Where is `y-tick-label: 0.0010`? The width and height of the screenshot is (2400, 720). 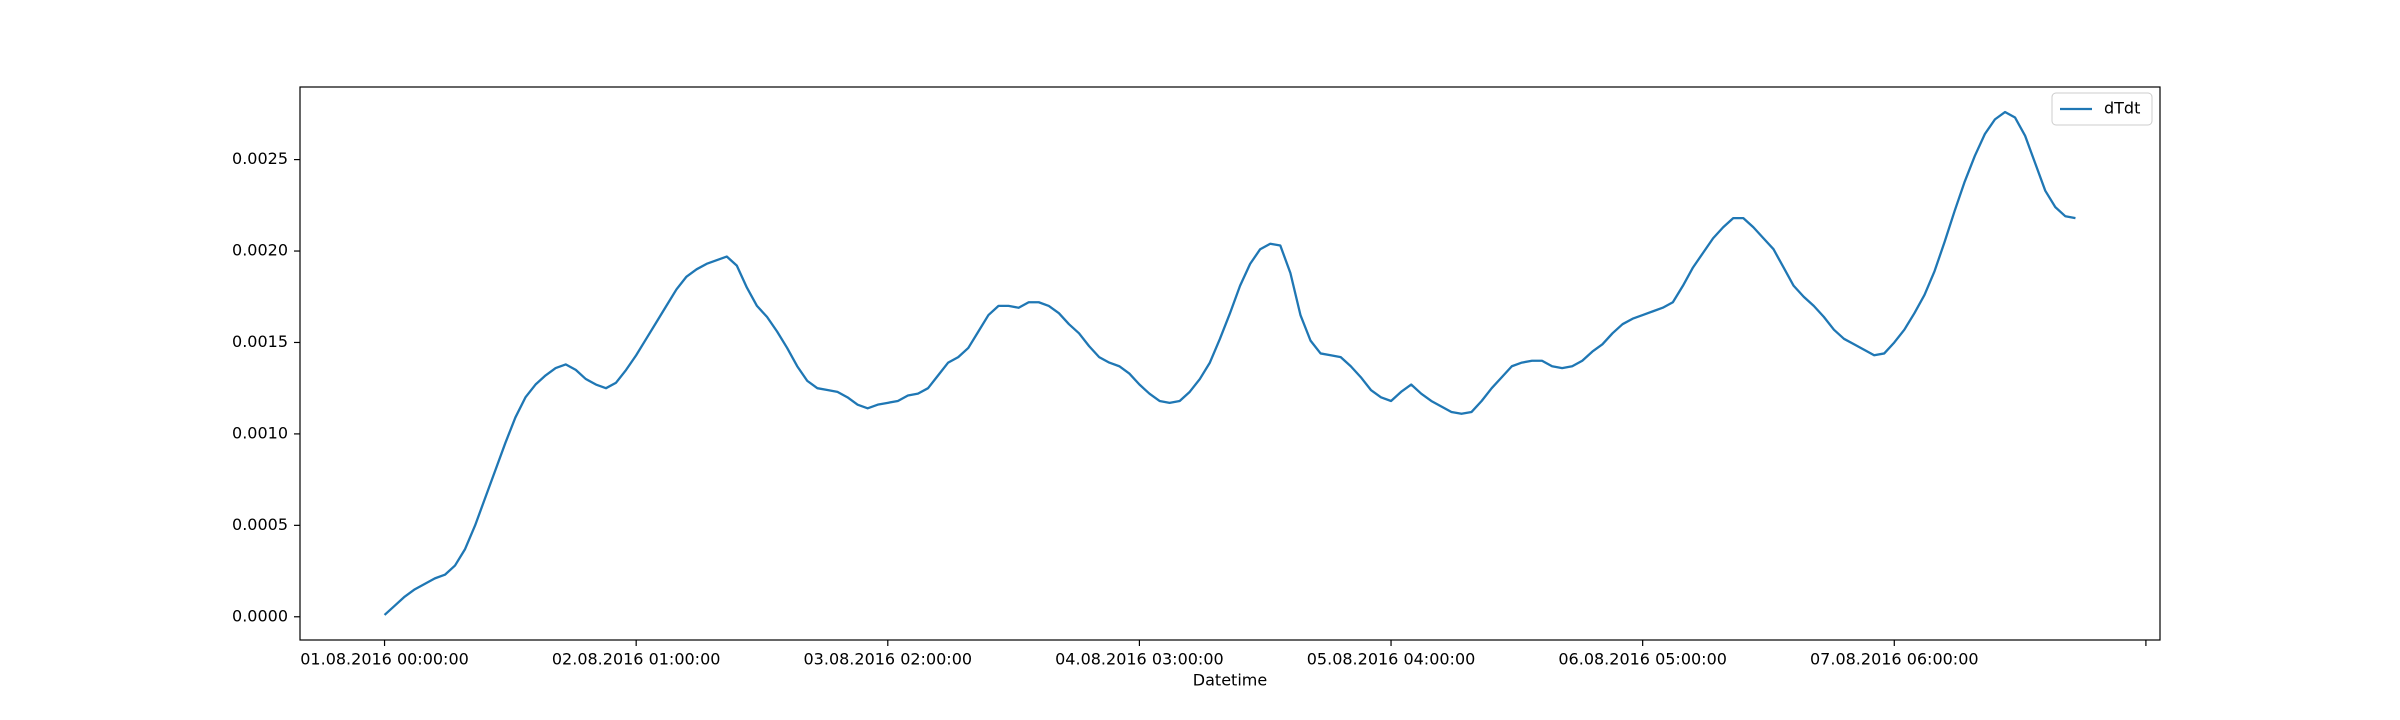
y-tick-label: 0.0010 is located at coordinates (260, 432).